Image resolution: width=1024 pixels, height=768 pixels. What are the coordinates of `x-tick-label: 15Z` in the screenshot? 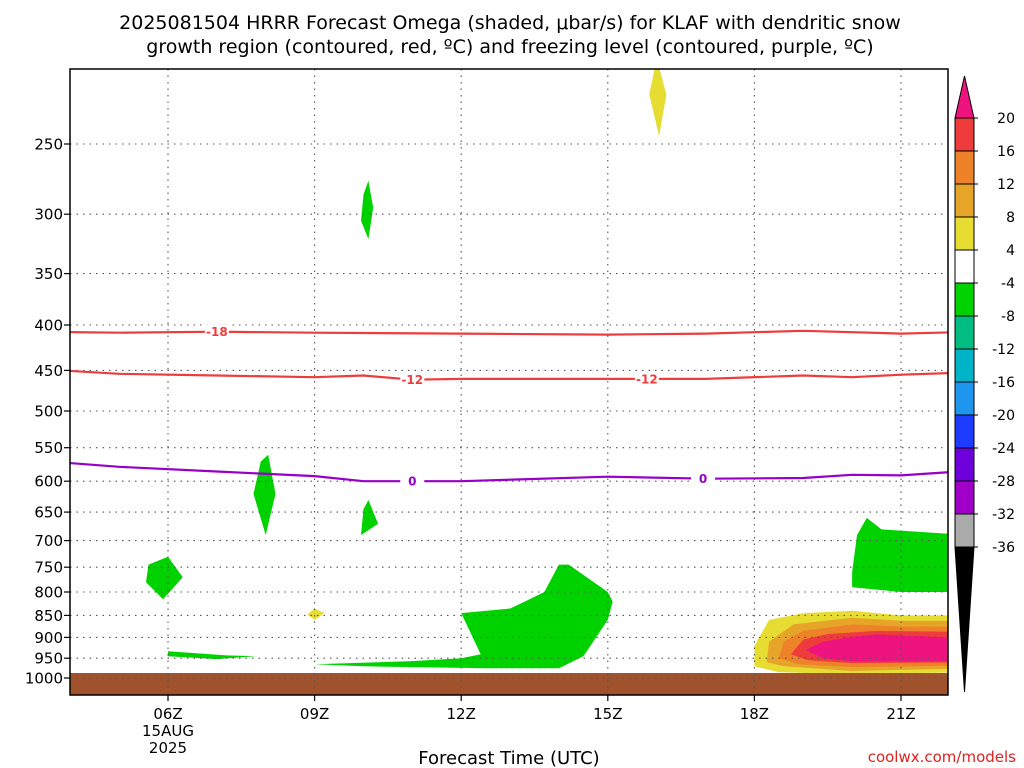 It's located at (607, 714).